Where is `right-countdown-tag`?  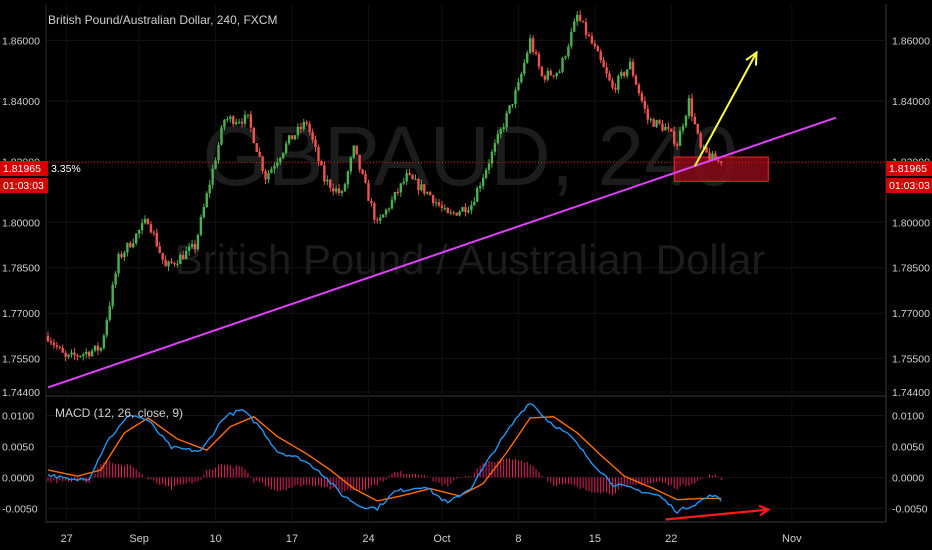
right-countdown-tag is located at coordinates (909, 185).